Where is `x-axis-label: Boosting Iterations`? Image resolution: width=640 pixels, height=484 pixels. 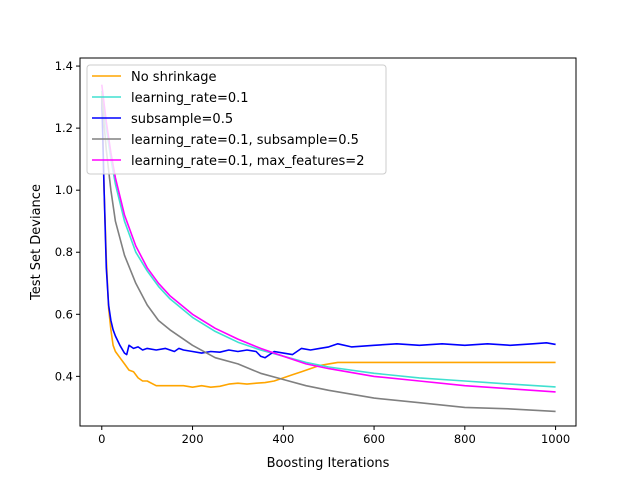 x-axis-label: Boosting Iterations is located at coordinates (328, 463).